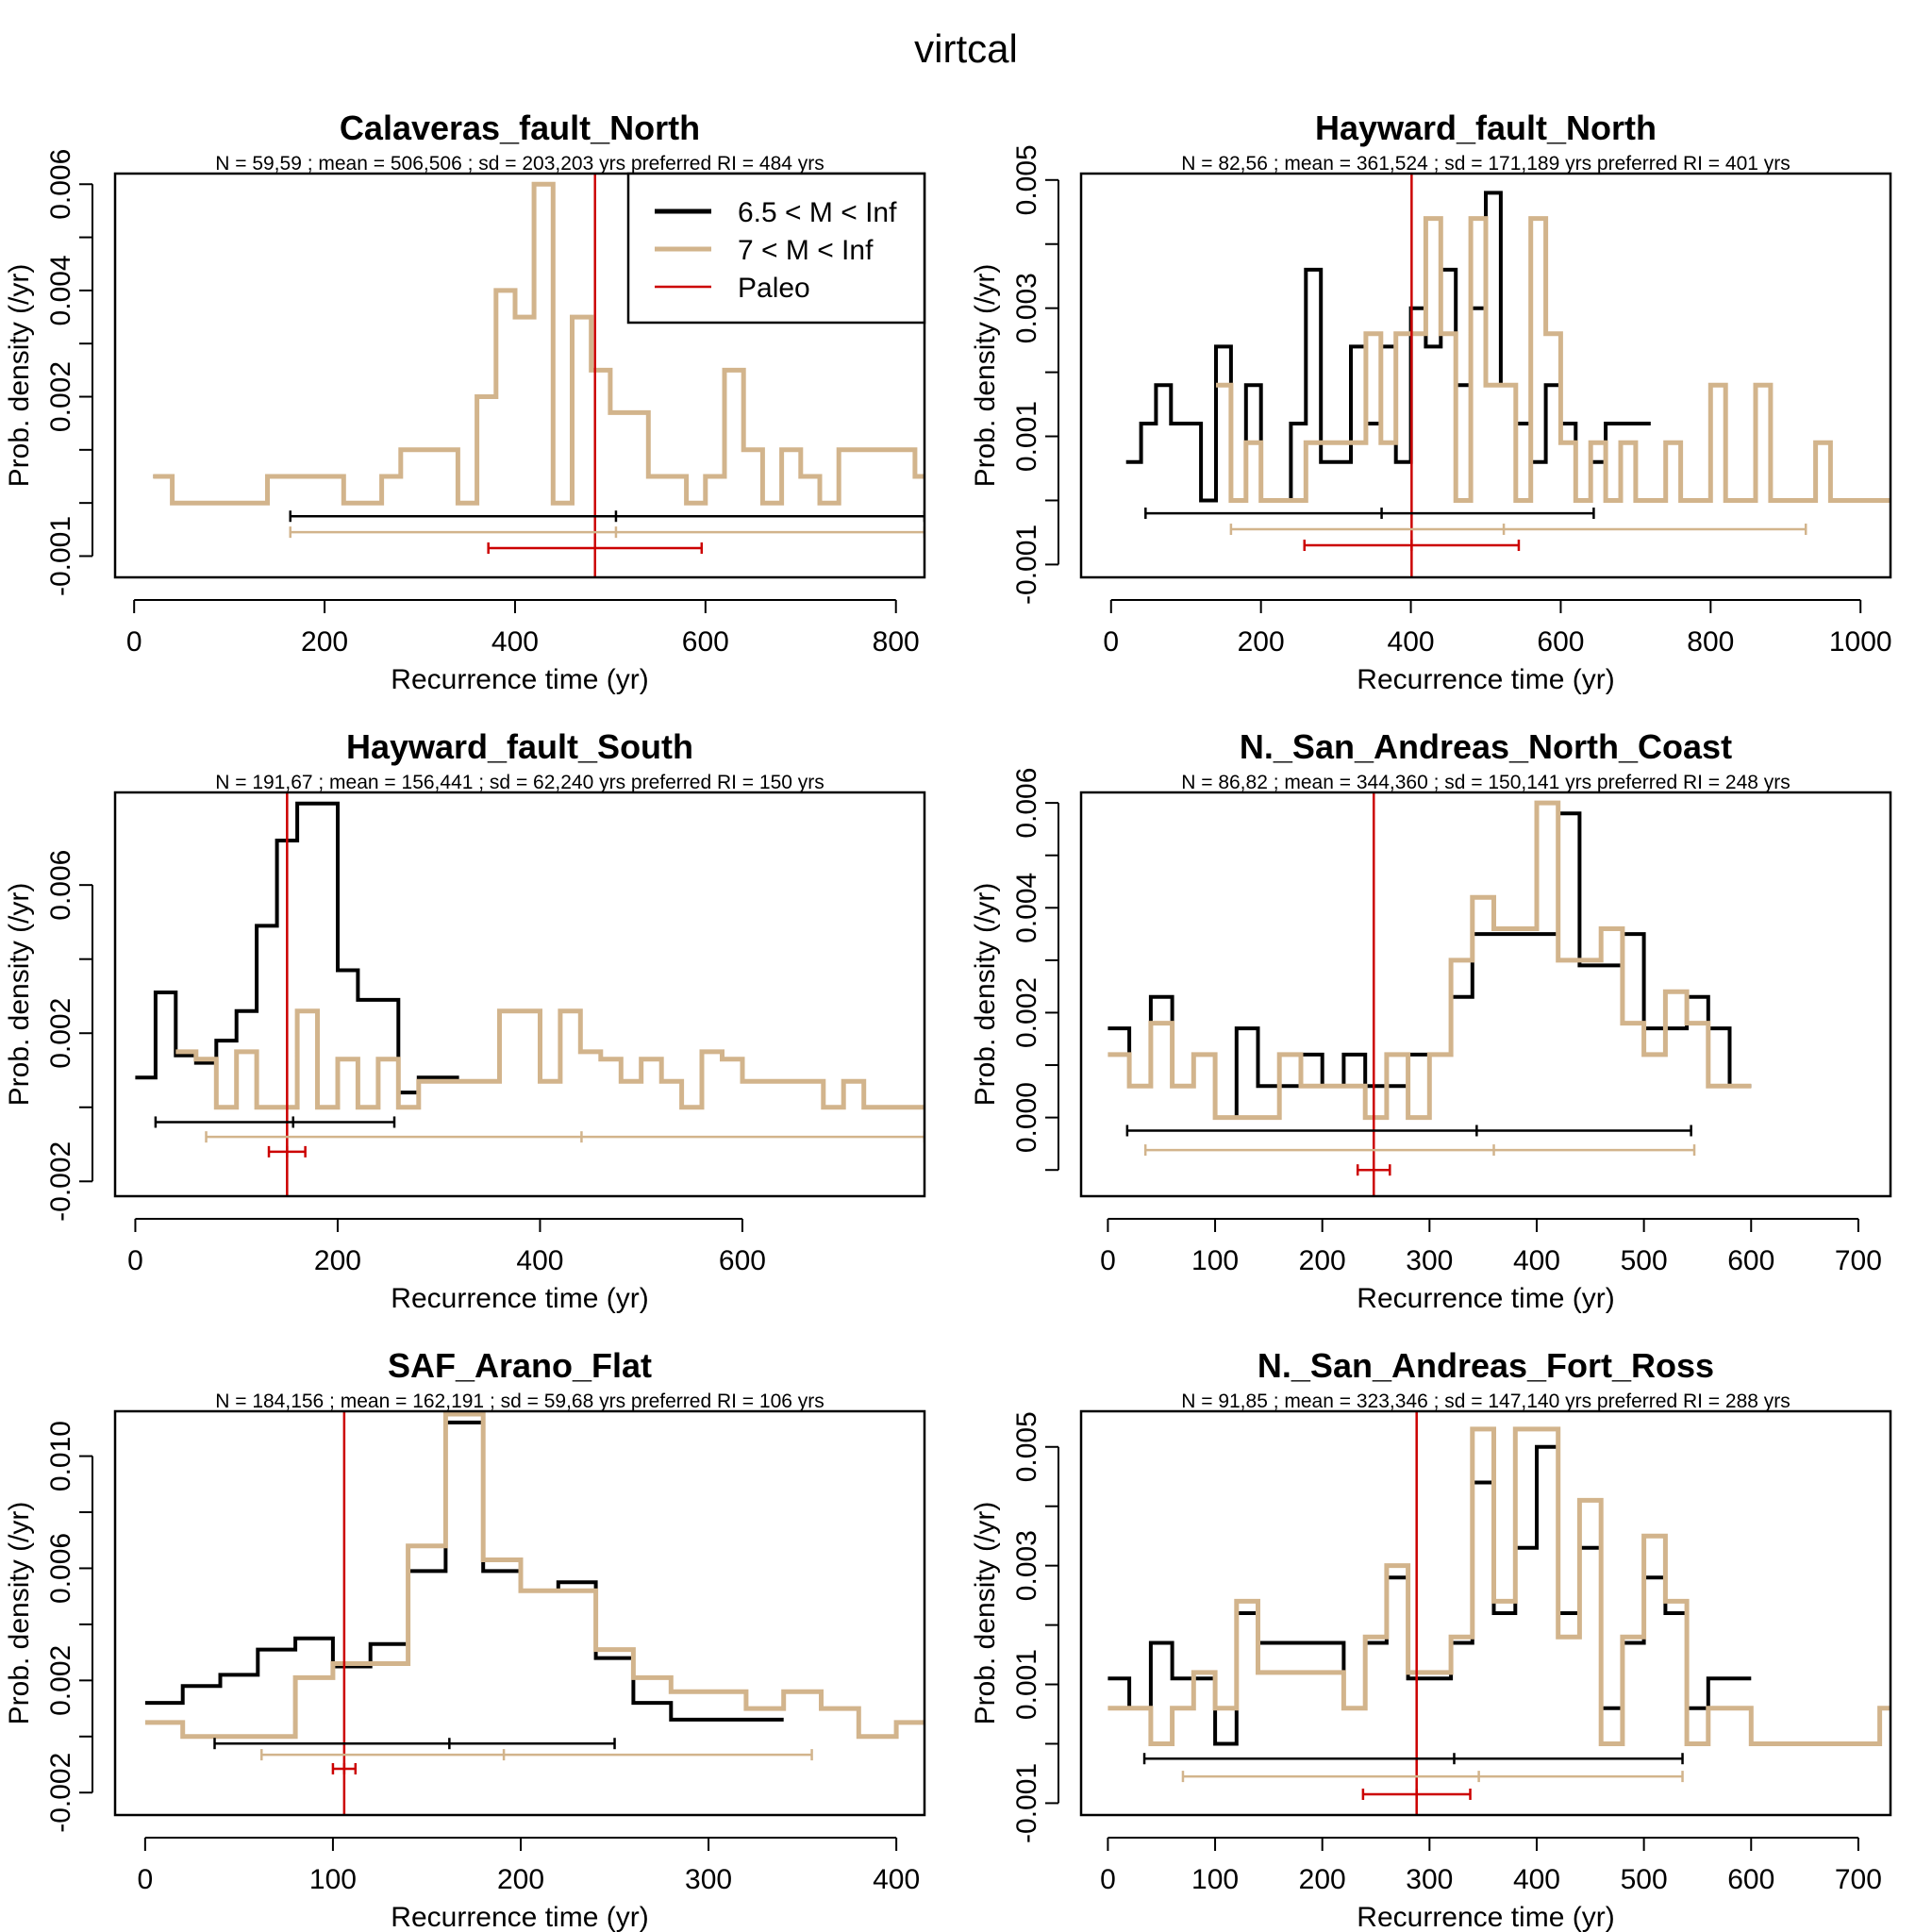 This screenshot has width=1932, height=1932. Describe the element at coordinates (1486, 127) in the screenshot. I see `chart-title: Hayward_fault_North` at that location.